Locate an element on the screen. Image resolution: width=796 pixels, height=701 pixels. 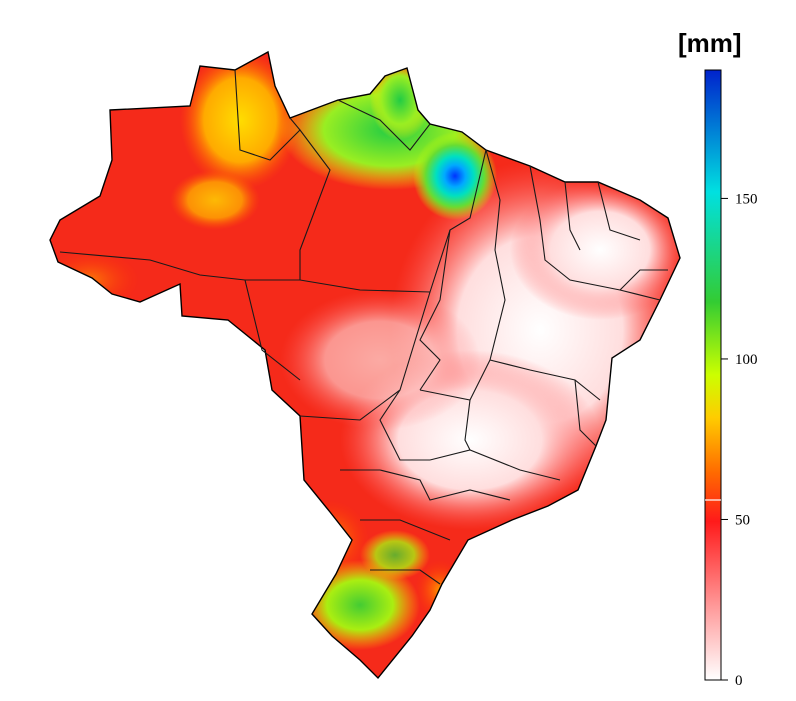
color-scale-ticks: 0 50 100 150 is located at coordinates (739, 440).